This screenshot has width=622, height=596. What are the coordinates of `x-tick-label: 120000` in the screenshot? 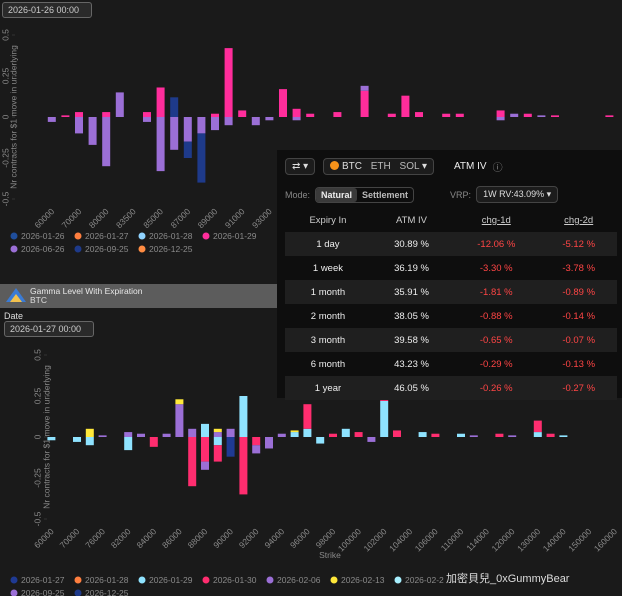 It's located at (502, 539).